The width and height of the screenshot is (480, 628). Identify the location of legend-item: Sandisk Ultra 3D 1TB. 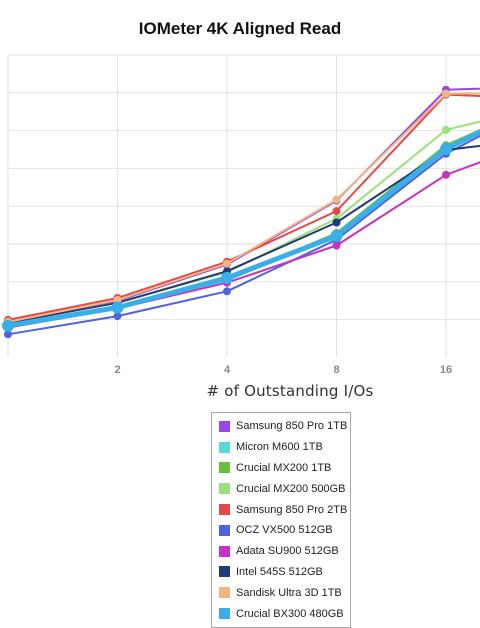
(281, 592).